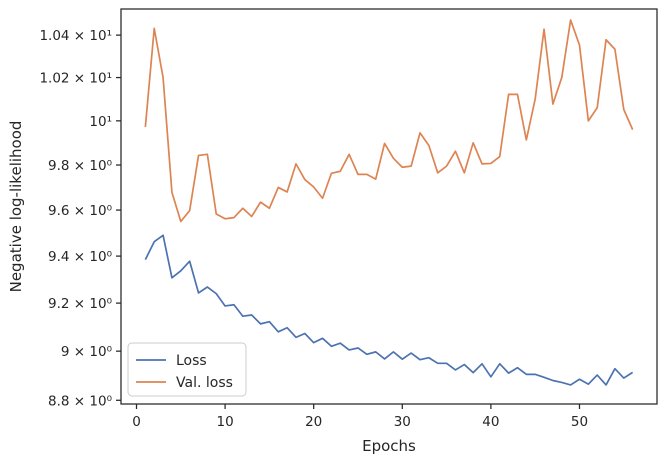 The image size is (667, 463). I want to click on x-tick-label: 40, so click(490, 422).